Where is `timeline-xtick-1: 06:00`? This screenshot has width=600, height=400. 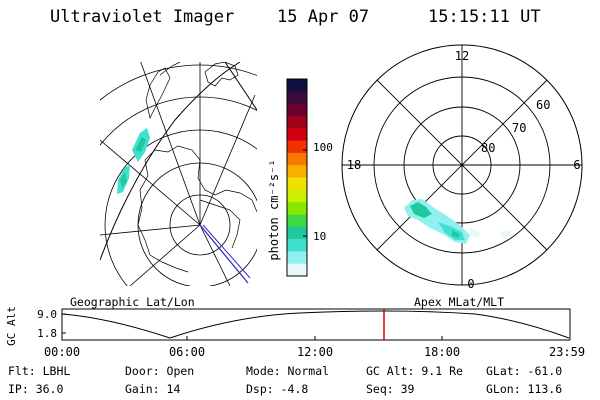 timeline-xtick-1: 06:00 is located at coordinates (187, 352).